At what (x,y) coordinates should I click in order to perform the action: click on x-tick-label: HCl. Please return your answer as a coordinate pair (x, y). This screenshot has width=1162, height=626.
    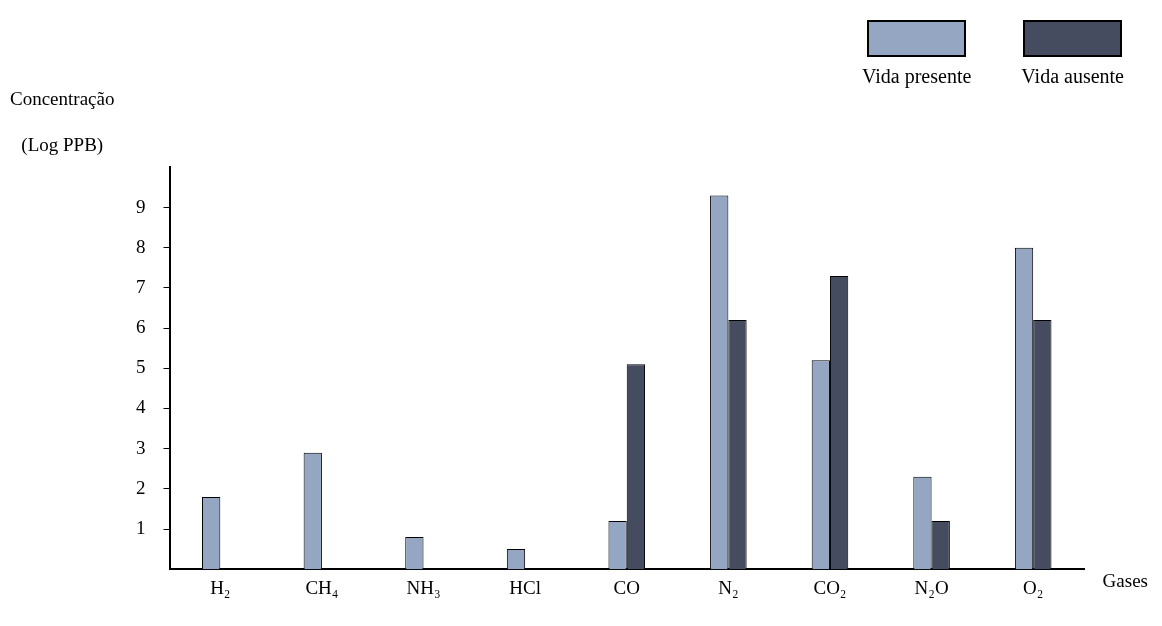
    Looking at the image, I should click on (525, 587).